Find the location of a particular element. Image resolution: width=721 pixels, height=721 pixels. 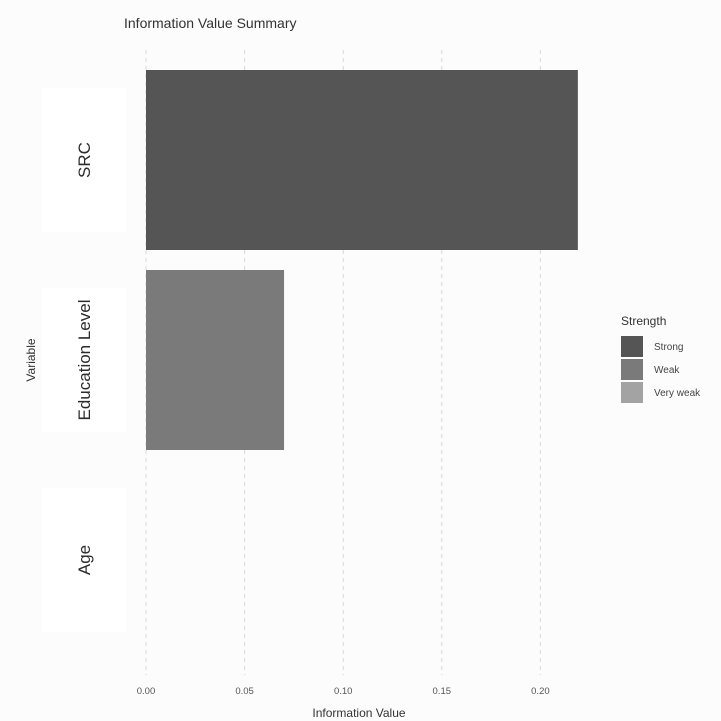

x-tick-label: 0.15 is located at coordinates (442, 691).